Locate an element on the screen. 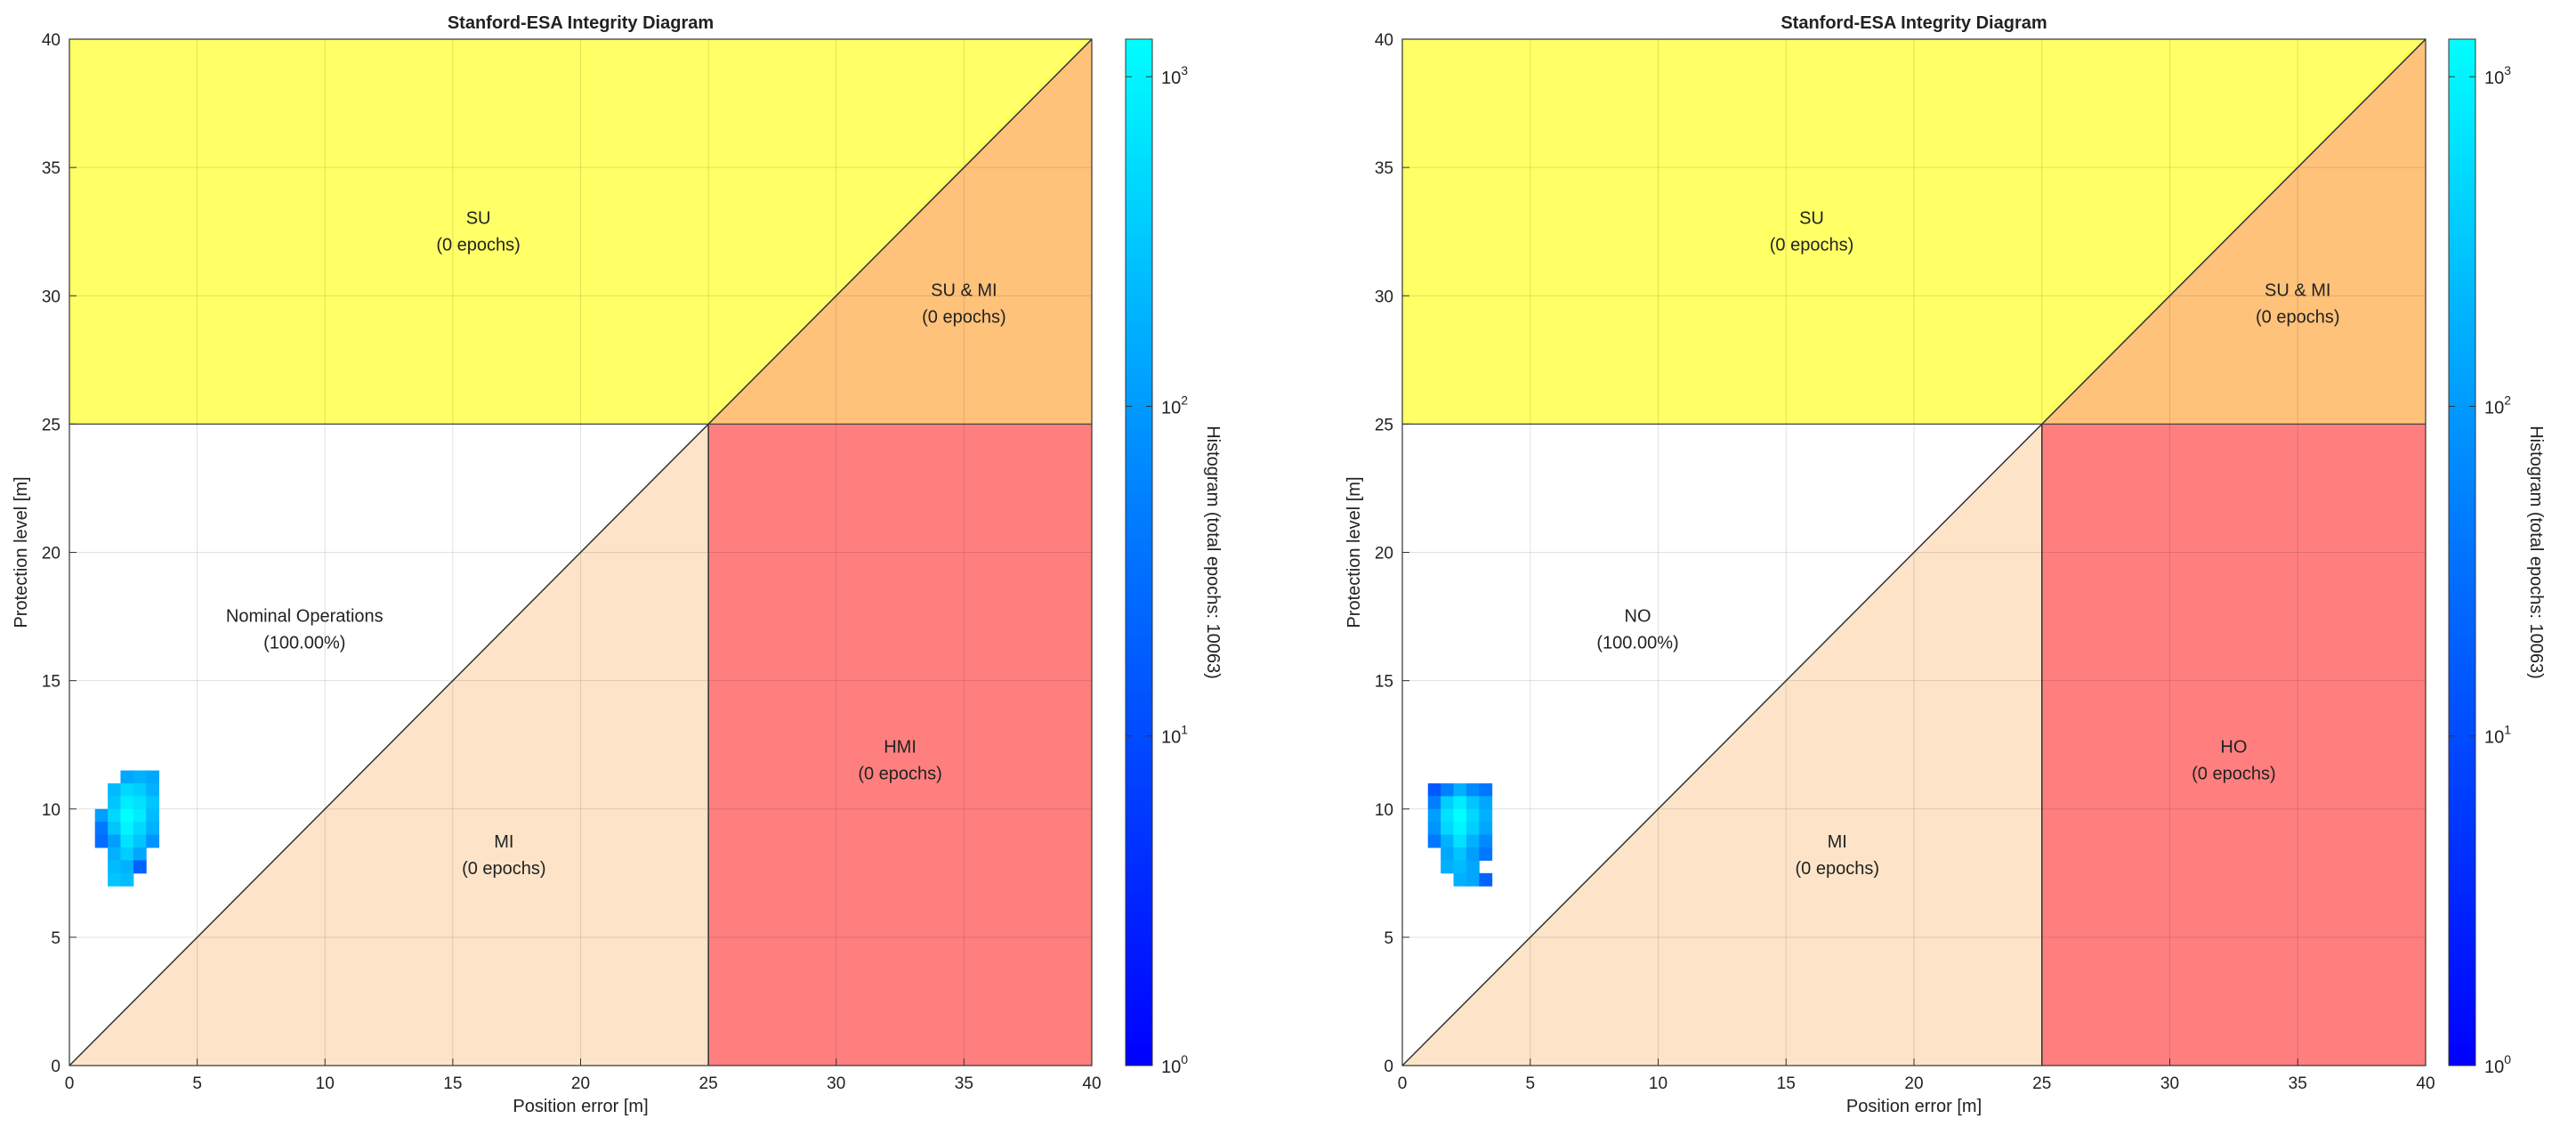 The width and height of the screenshot is (2576, 1135). x-tick-label: 40 is located at coordinates (1091, 1083).